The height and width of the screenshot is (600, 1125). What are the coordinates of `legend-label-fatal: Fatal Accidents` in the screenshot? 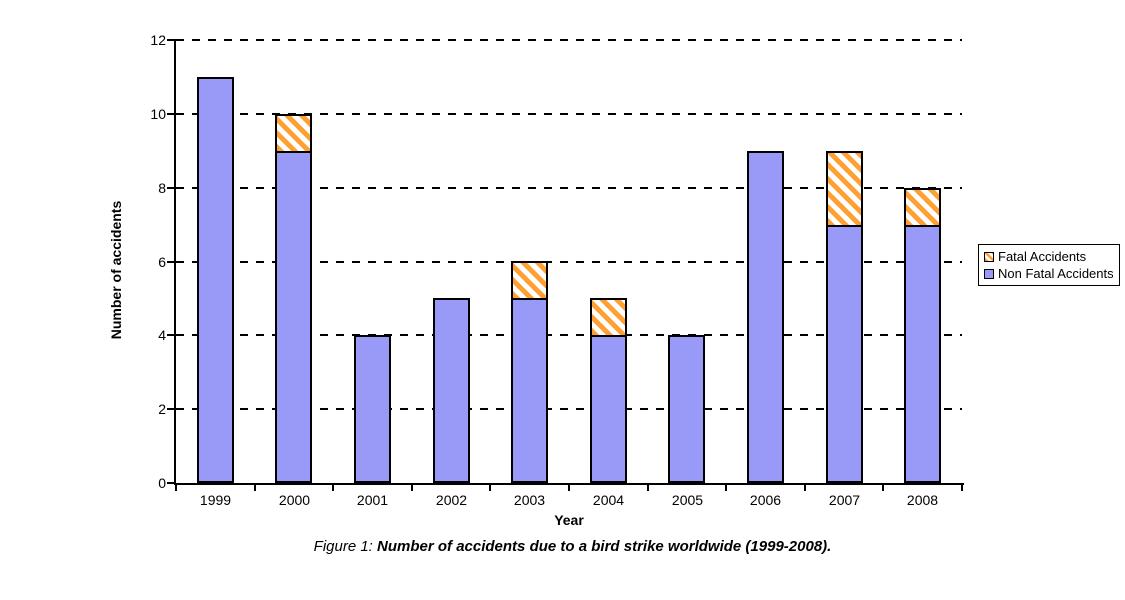 It's located at (1042, 256).